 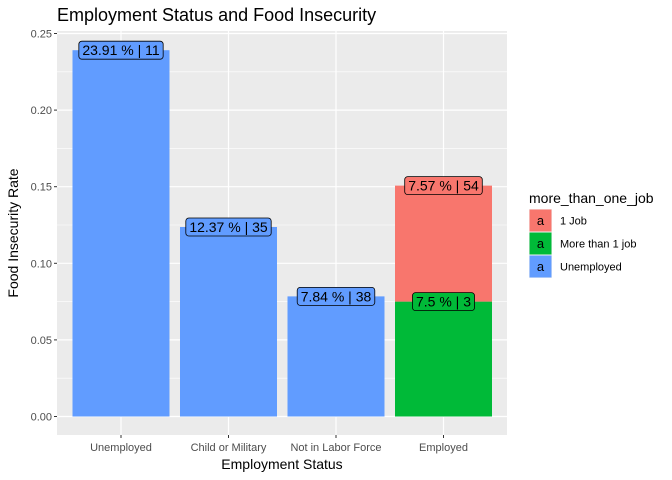 I want to click on legend-label: More than 1 job, so click(x=598, y=245).